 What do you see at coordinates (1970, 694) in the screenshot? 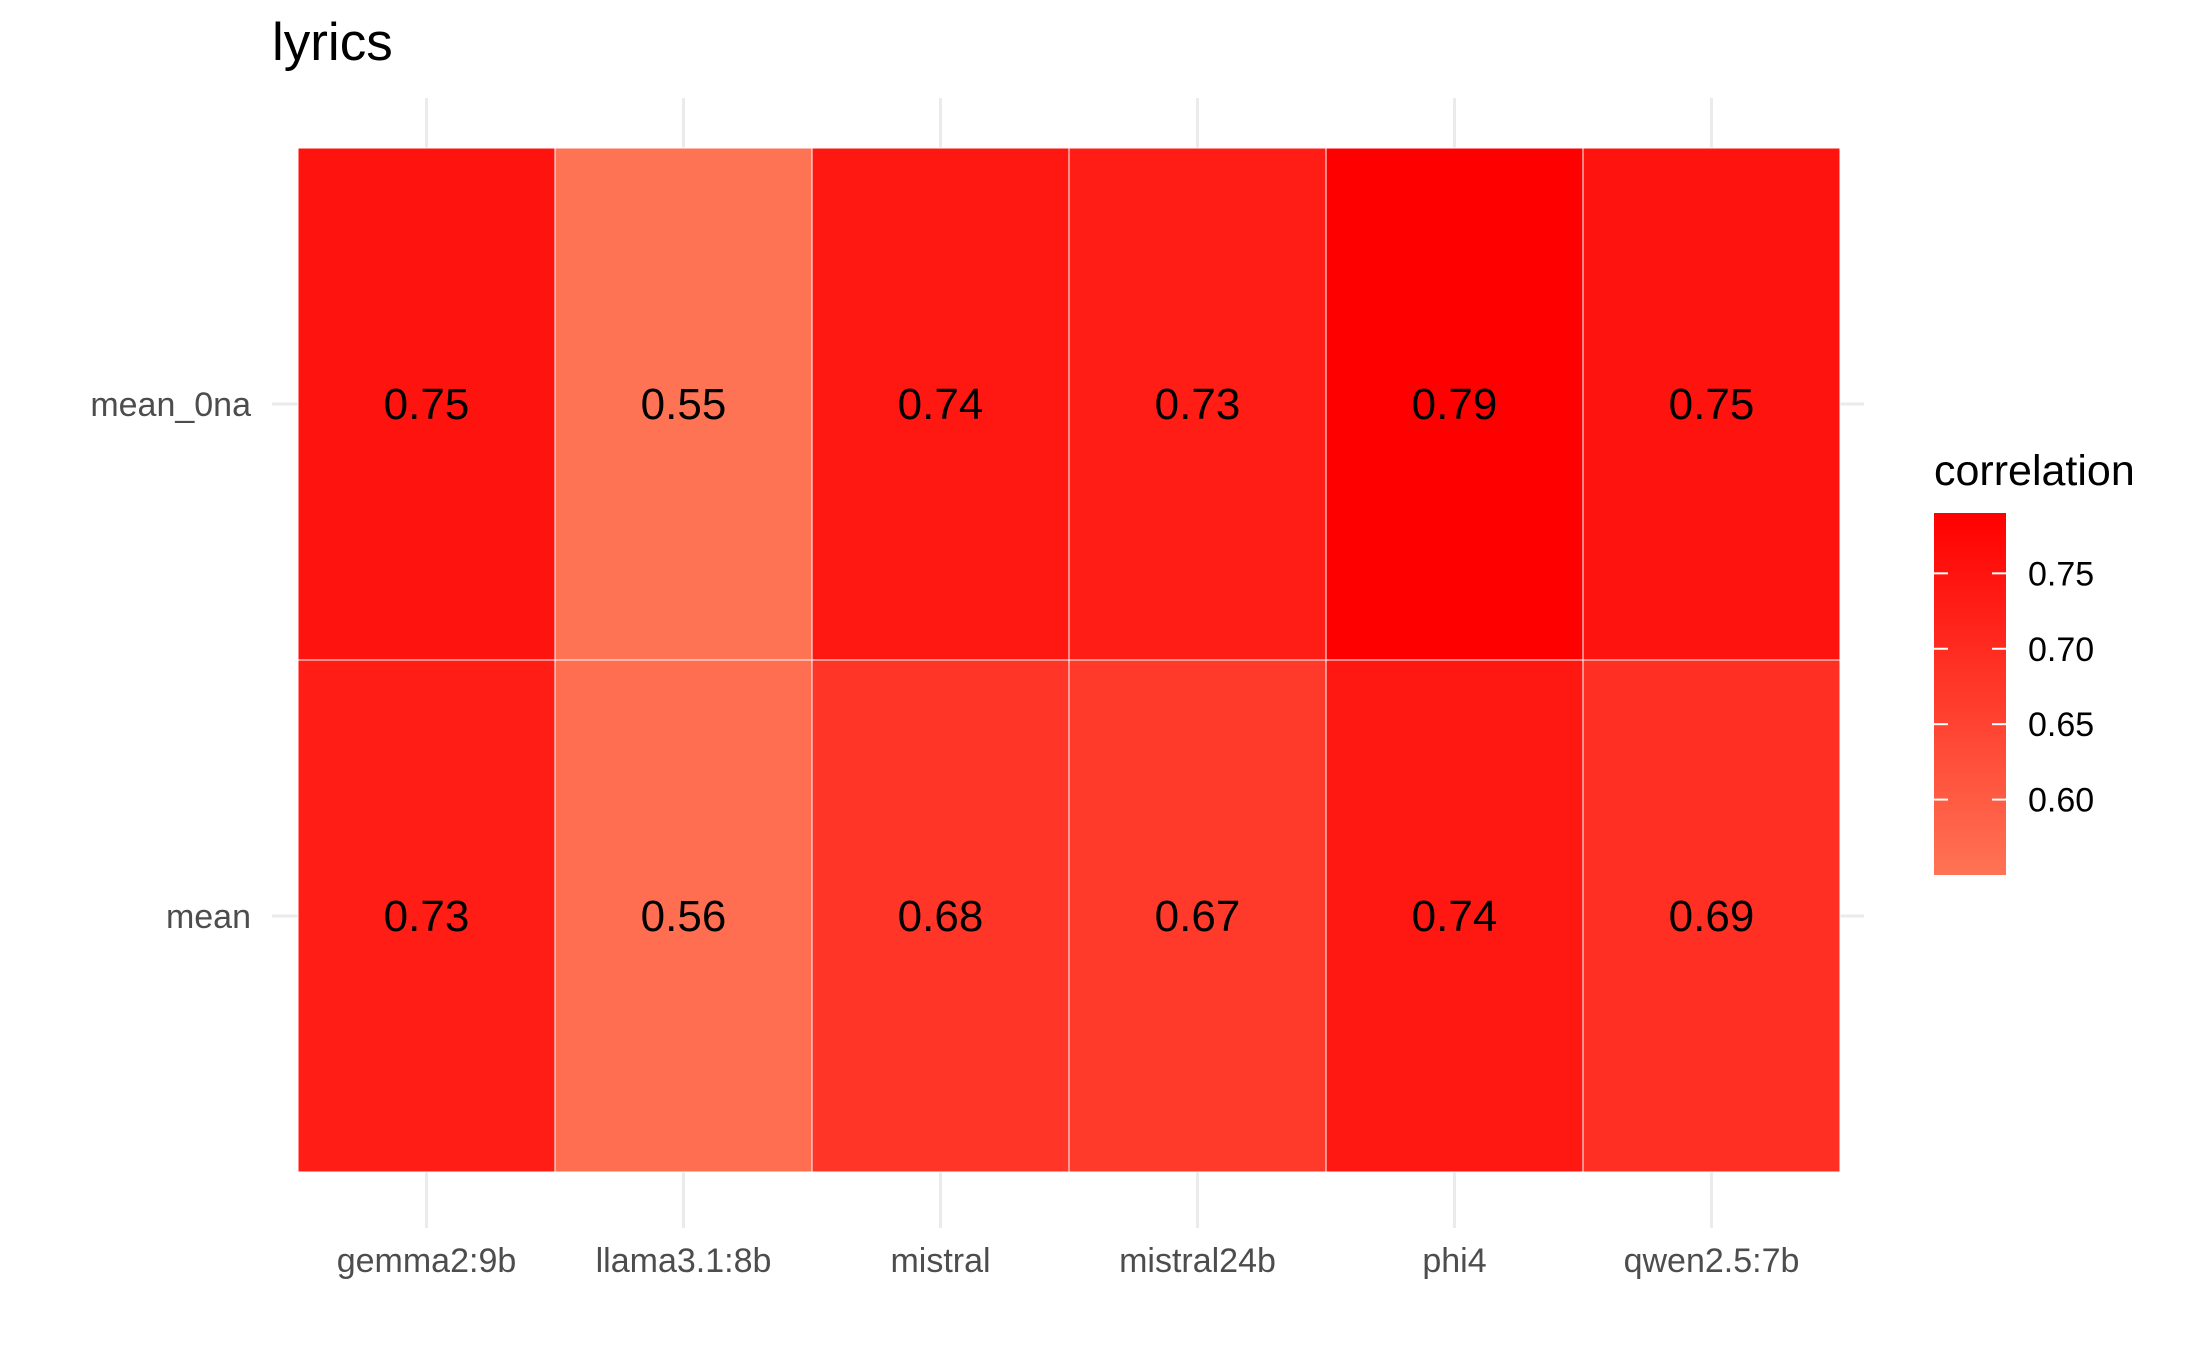
I see `legend-colorbar` at bounding box center [1970, 694].